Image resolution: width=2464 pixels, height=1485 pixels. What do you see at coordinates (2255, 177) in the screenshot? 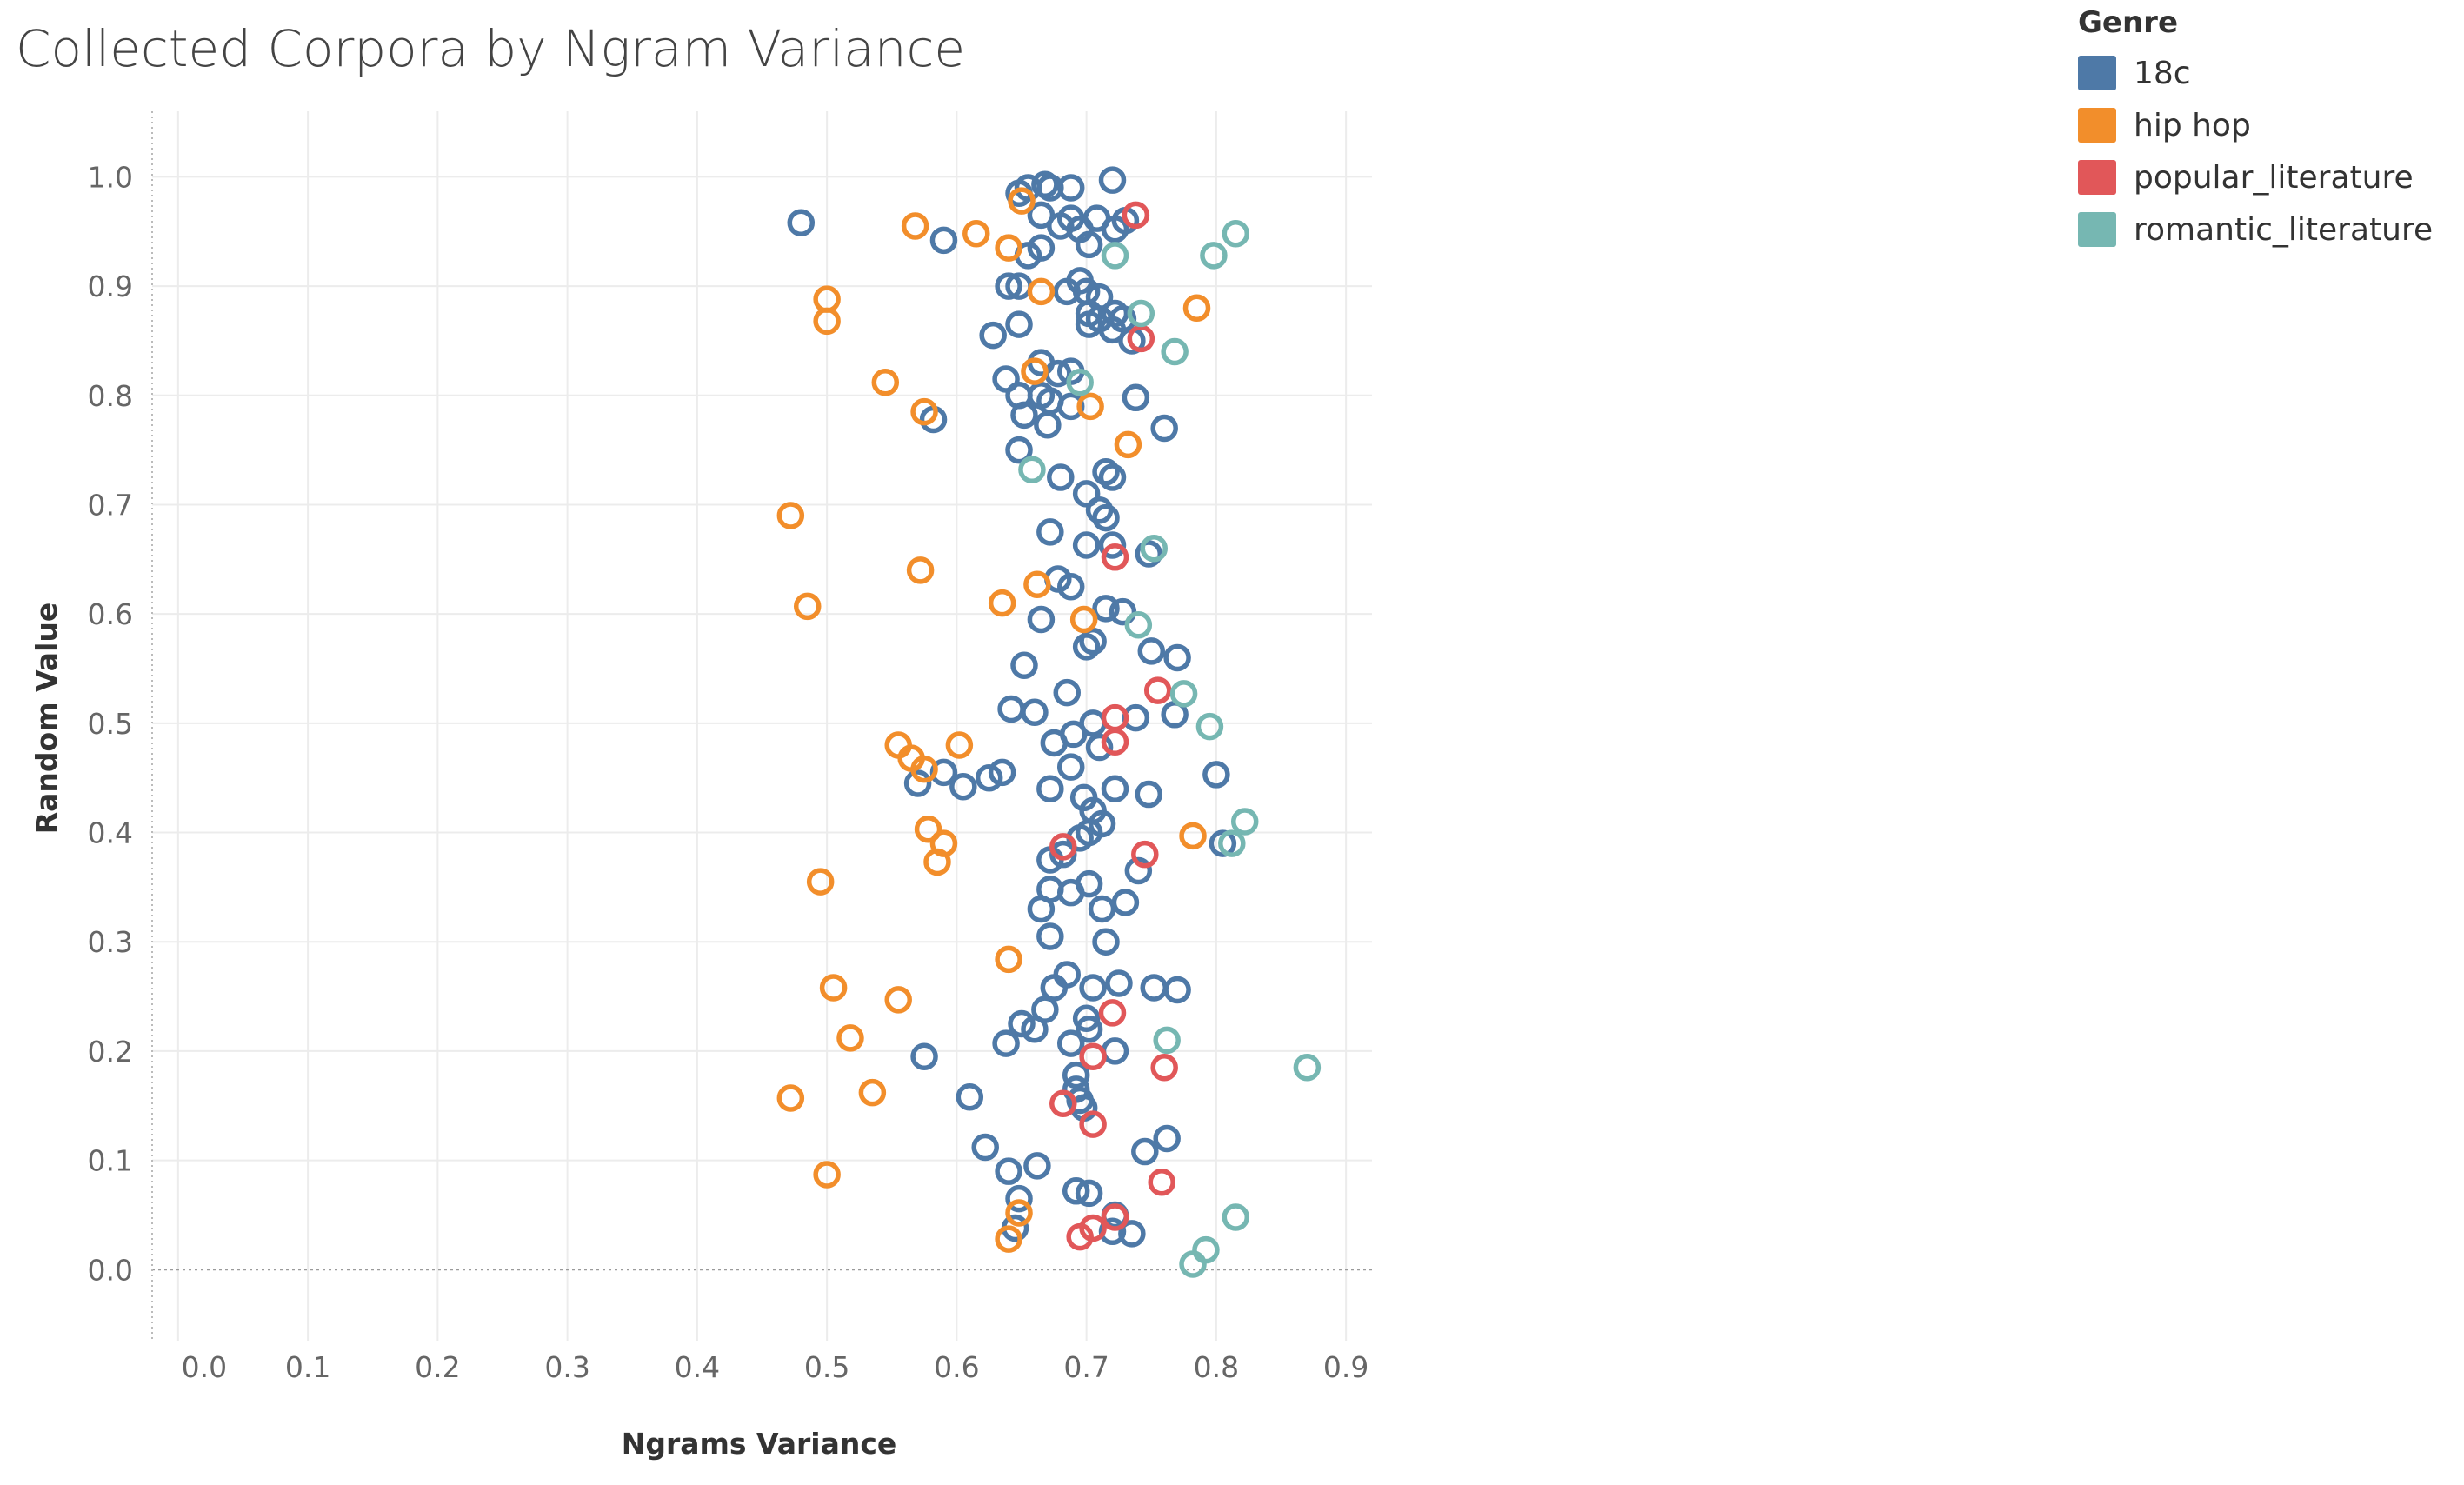
I see `legend-entry: popular_literature` at bounding box center [2255, 177].